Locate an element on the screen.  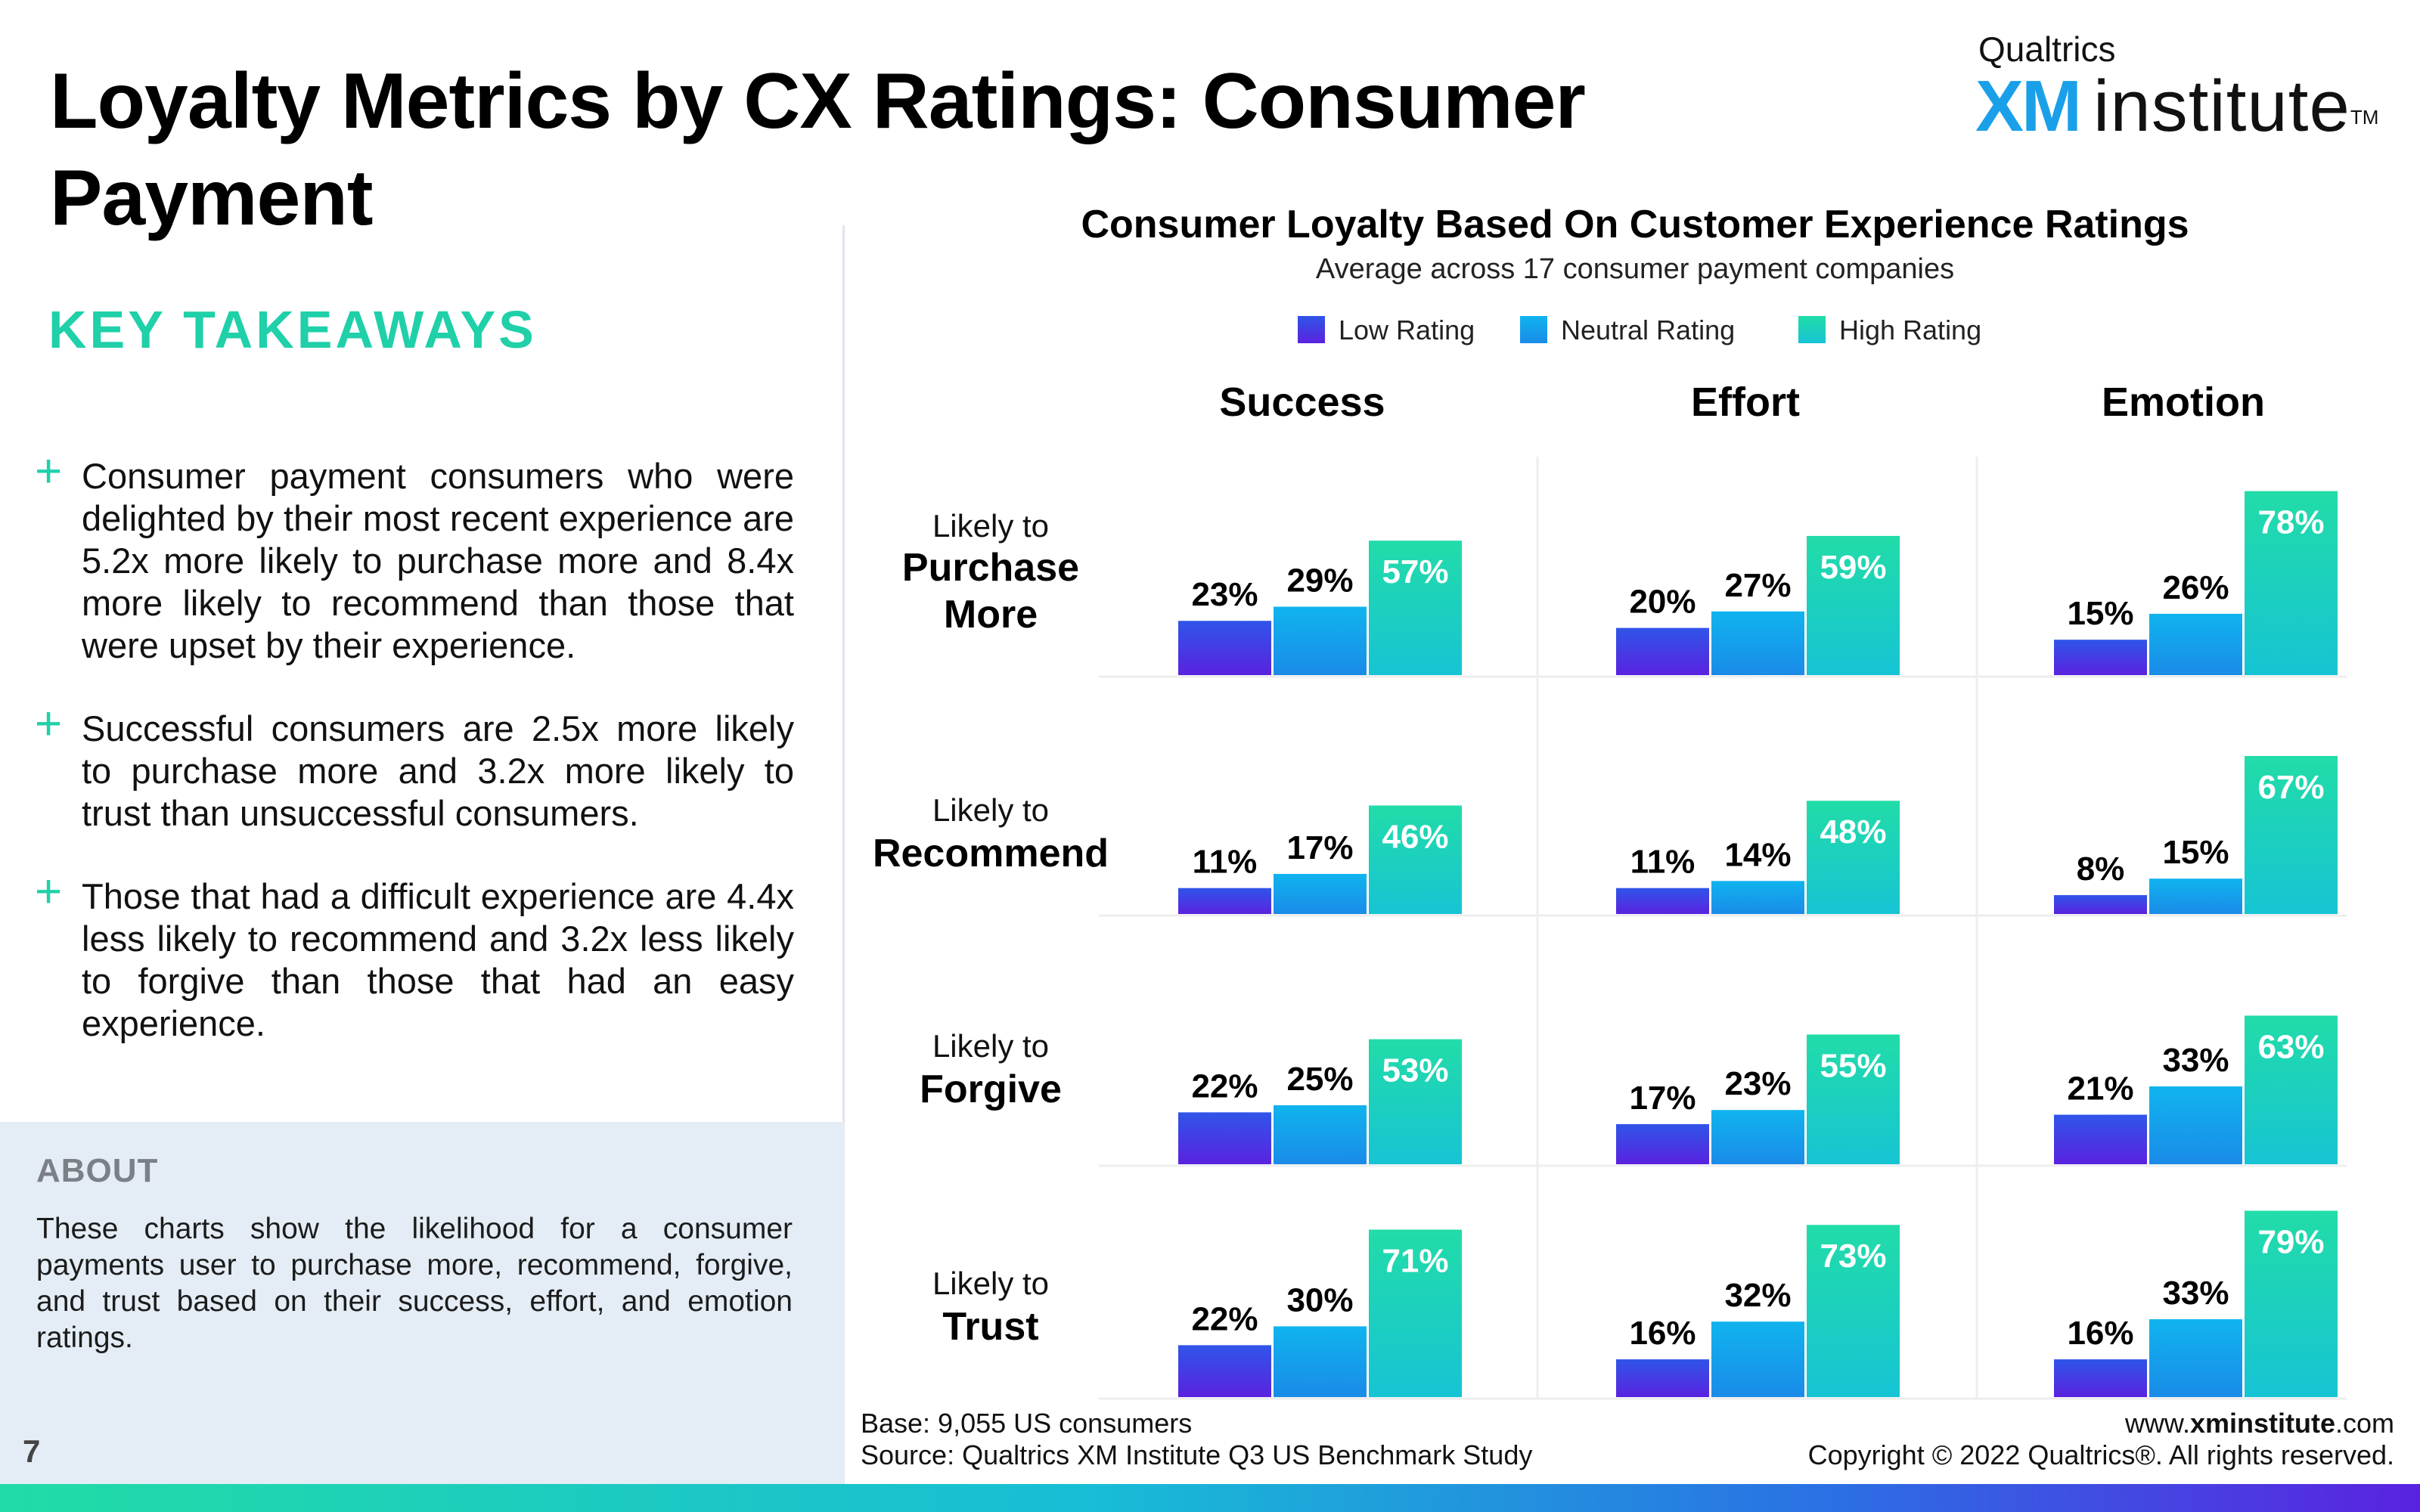
column-header-success: Success is located at coordinates (1302, 402).